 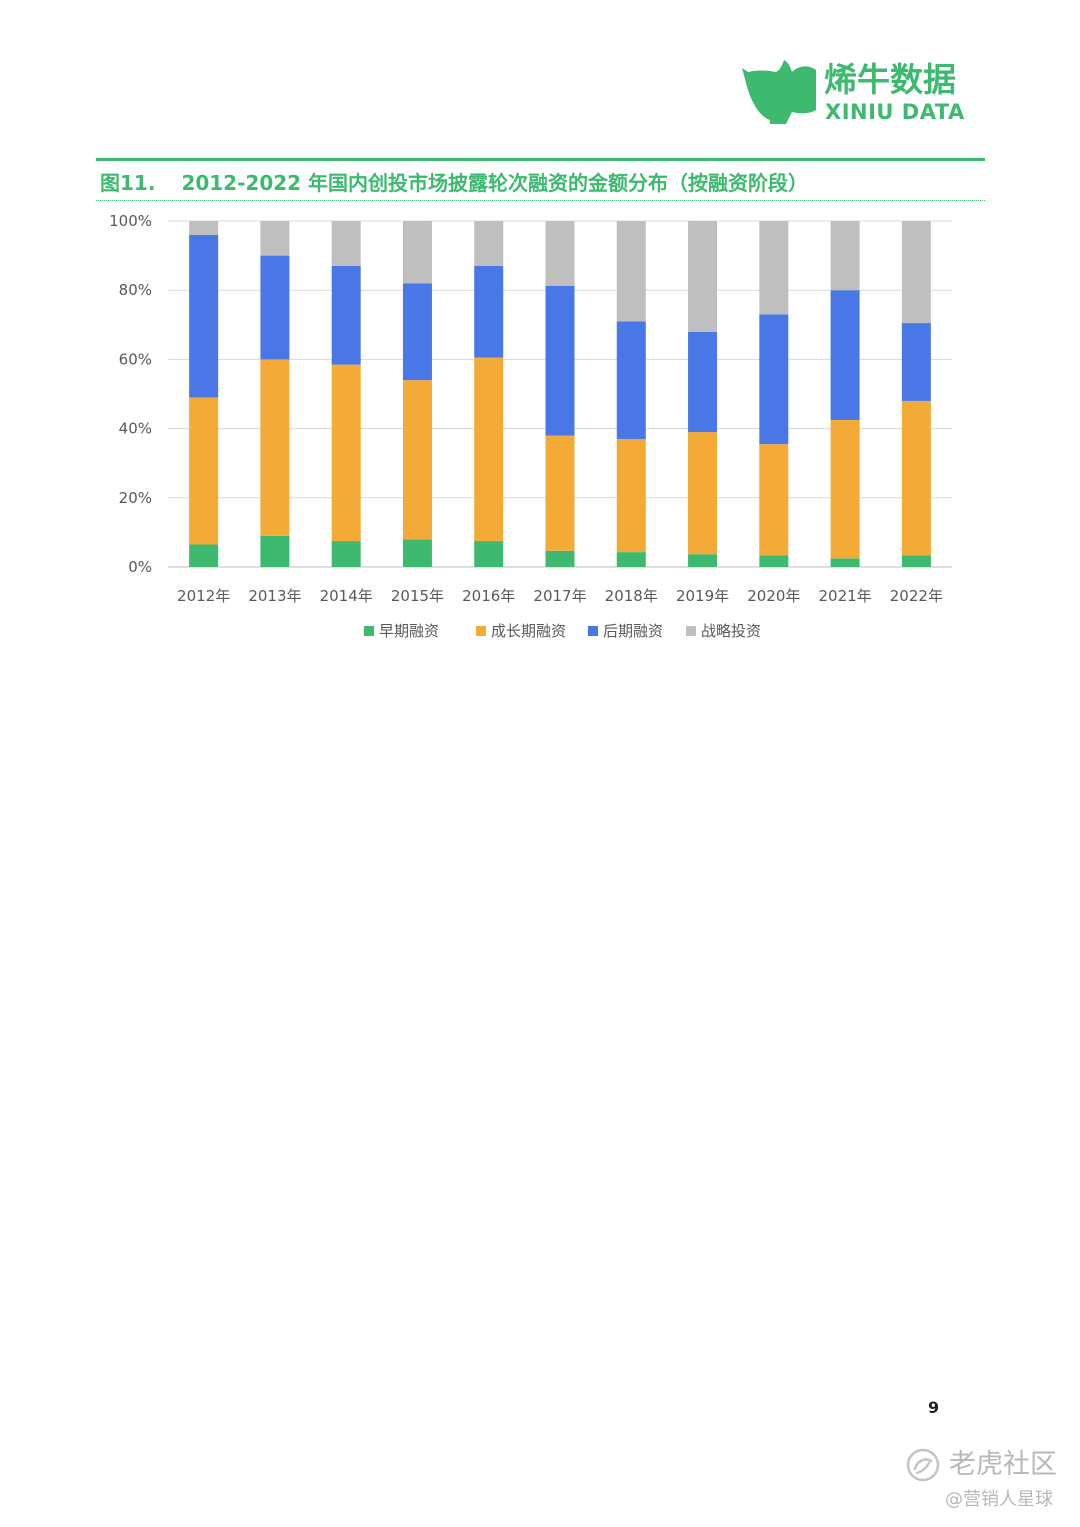 I want to click on y-tick-label: 20%, so click(x=135, y=498).